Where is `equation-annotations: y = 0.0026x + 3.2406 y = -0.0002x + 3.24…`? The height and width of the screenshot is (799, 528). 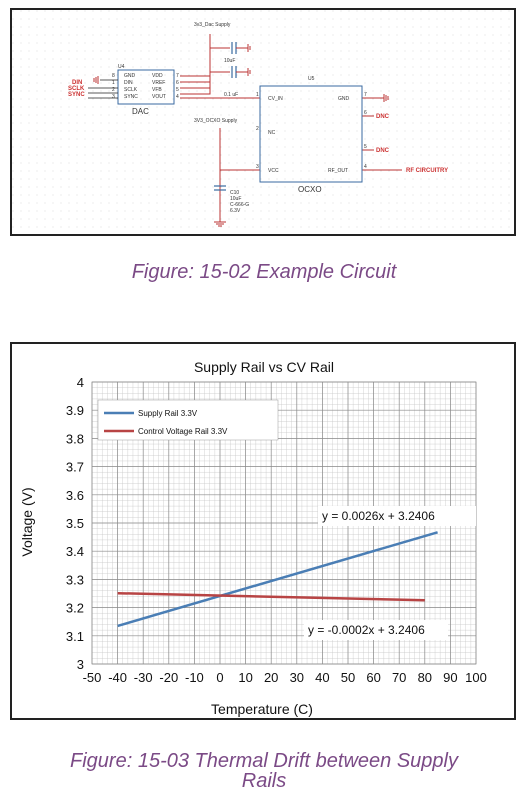
equation-annotations: y = 0.0026x + 3.2406 y = -0.0002x + 3.24… is located at coordinates (390, 573).